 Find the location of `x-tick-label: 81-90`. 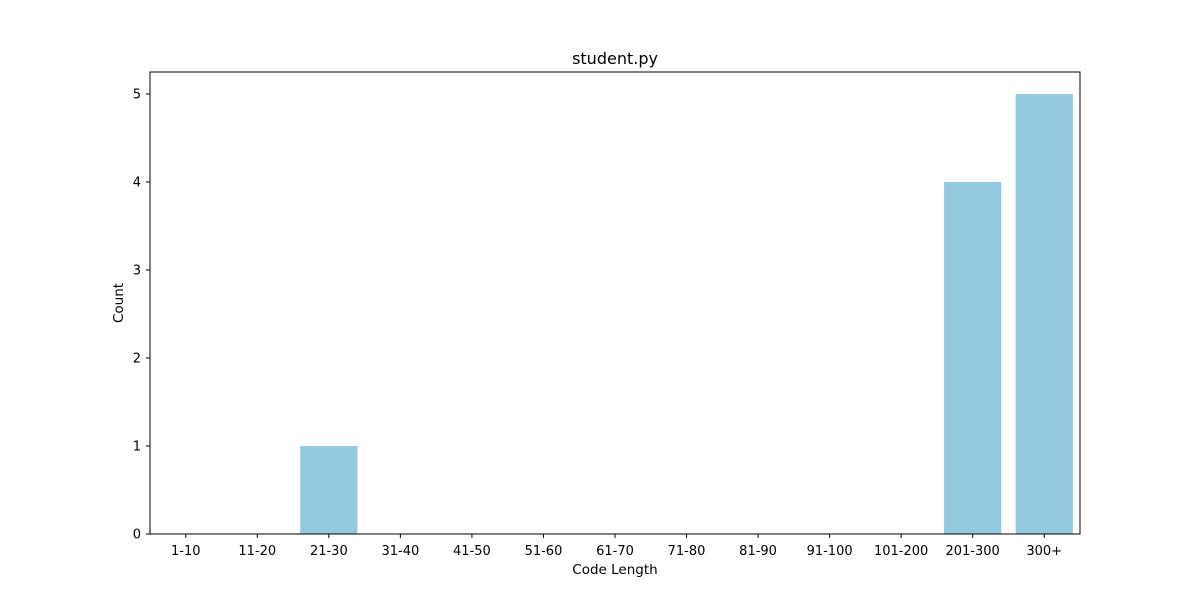

x-tick-label: 81-90 is located at coordinates (758, 551).